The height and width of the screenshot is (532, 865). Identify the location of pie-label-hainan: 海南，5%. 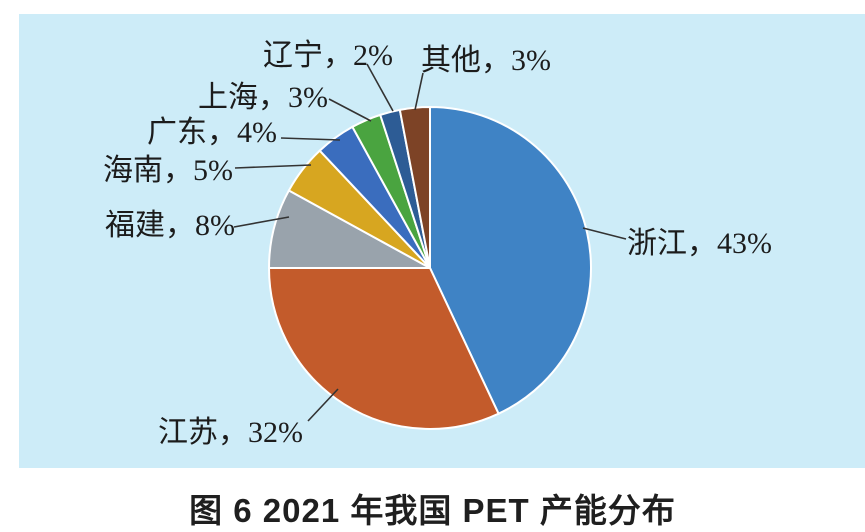
(168, 170).